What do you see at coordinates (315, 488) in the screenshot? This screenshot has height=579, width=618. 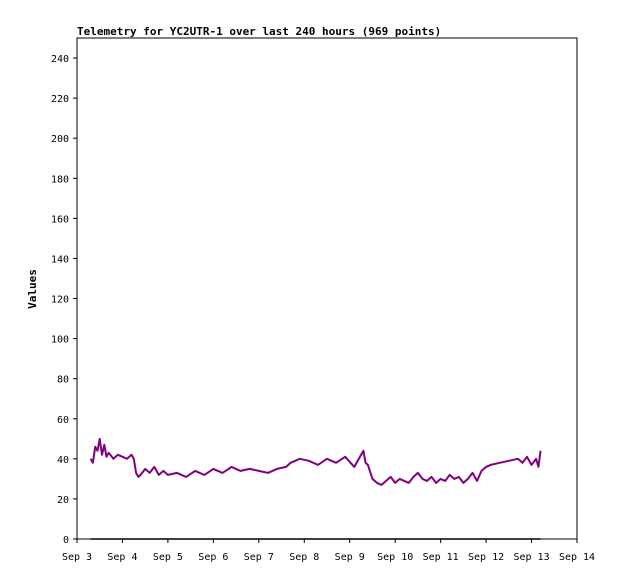 I see `series-layer` at bounding box center [315, 488].